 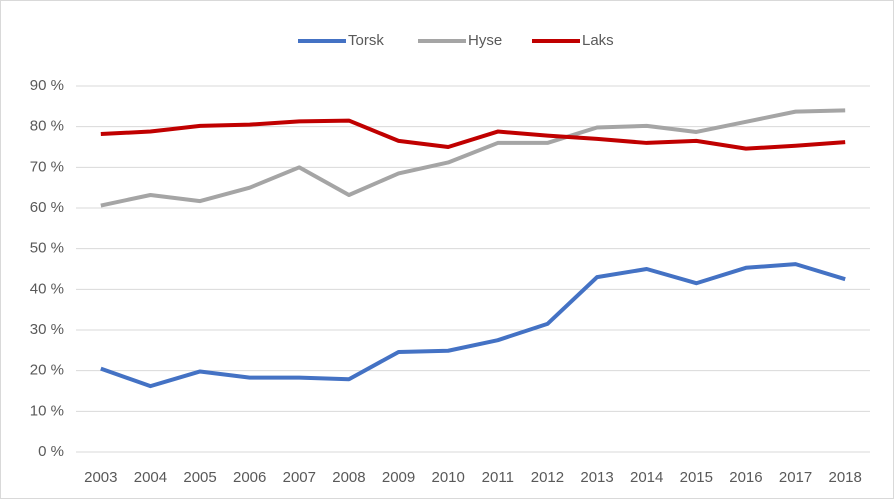 I want to click on y-tick-label: 40 %, so click(x=47, y=288).